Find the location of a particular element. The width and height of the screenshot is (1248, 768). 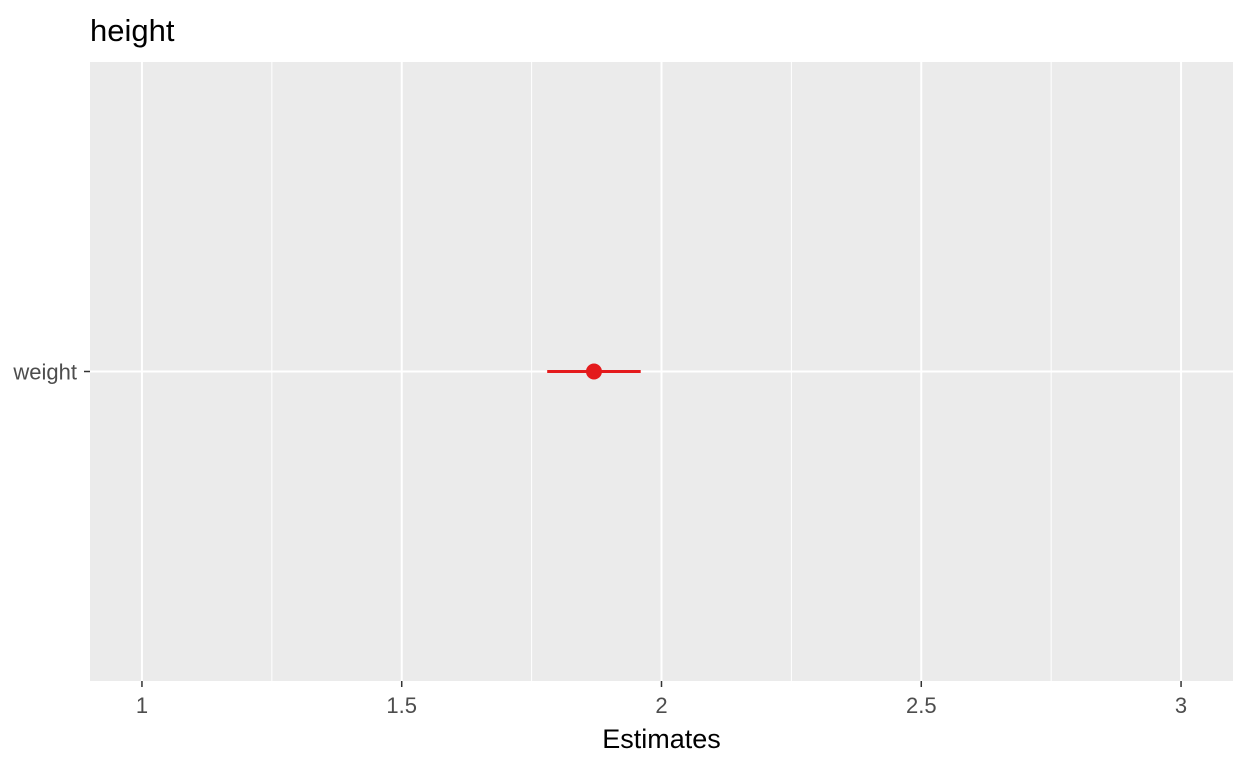

x-tick-label: 2 is located at coordinates (661, 705).